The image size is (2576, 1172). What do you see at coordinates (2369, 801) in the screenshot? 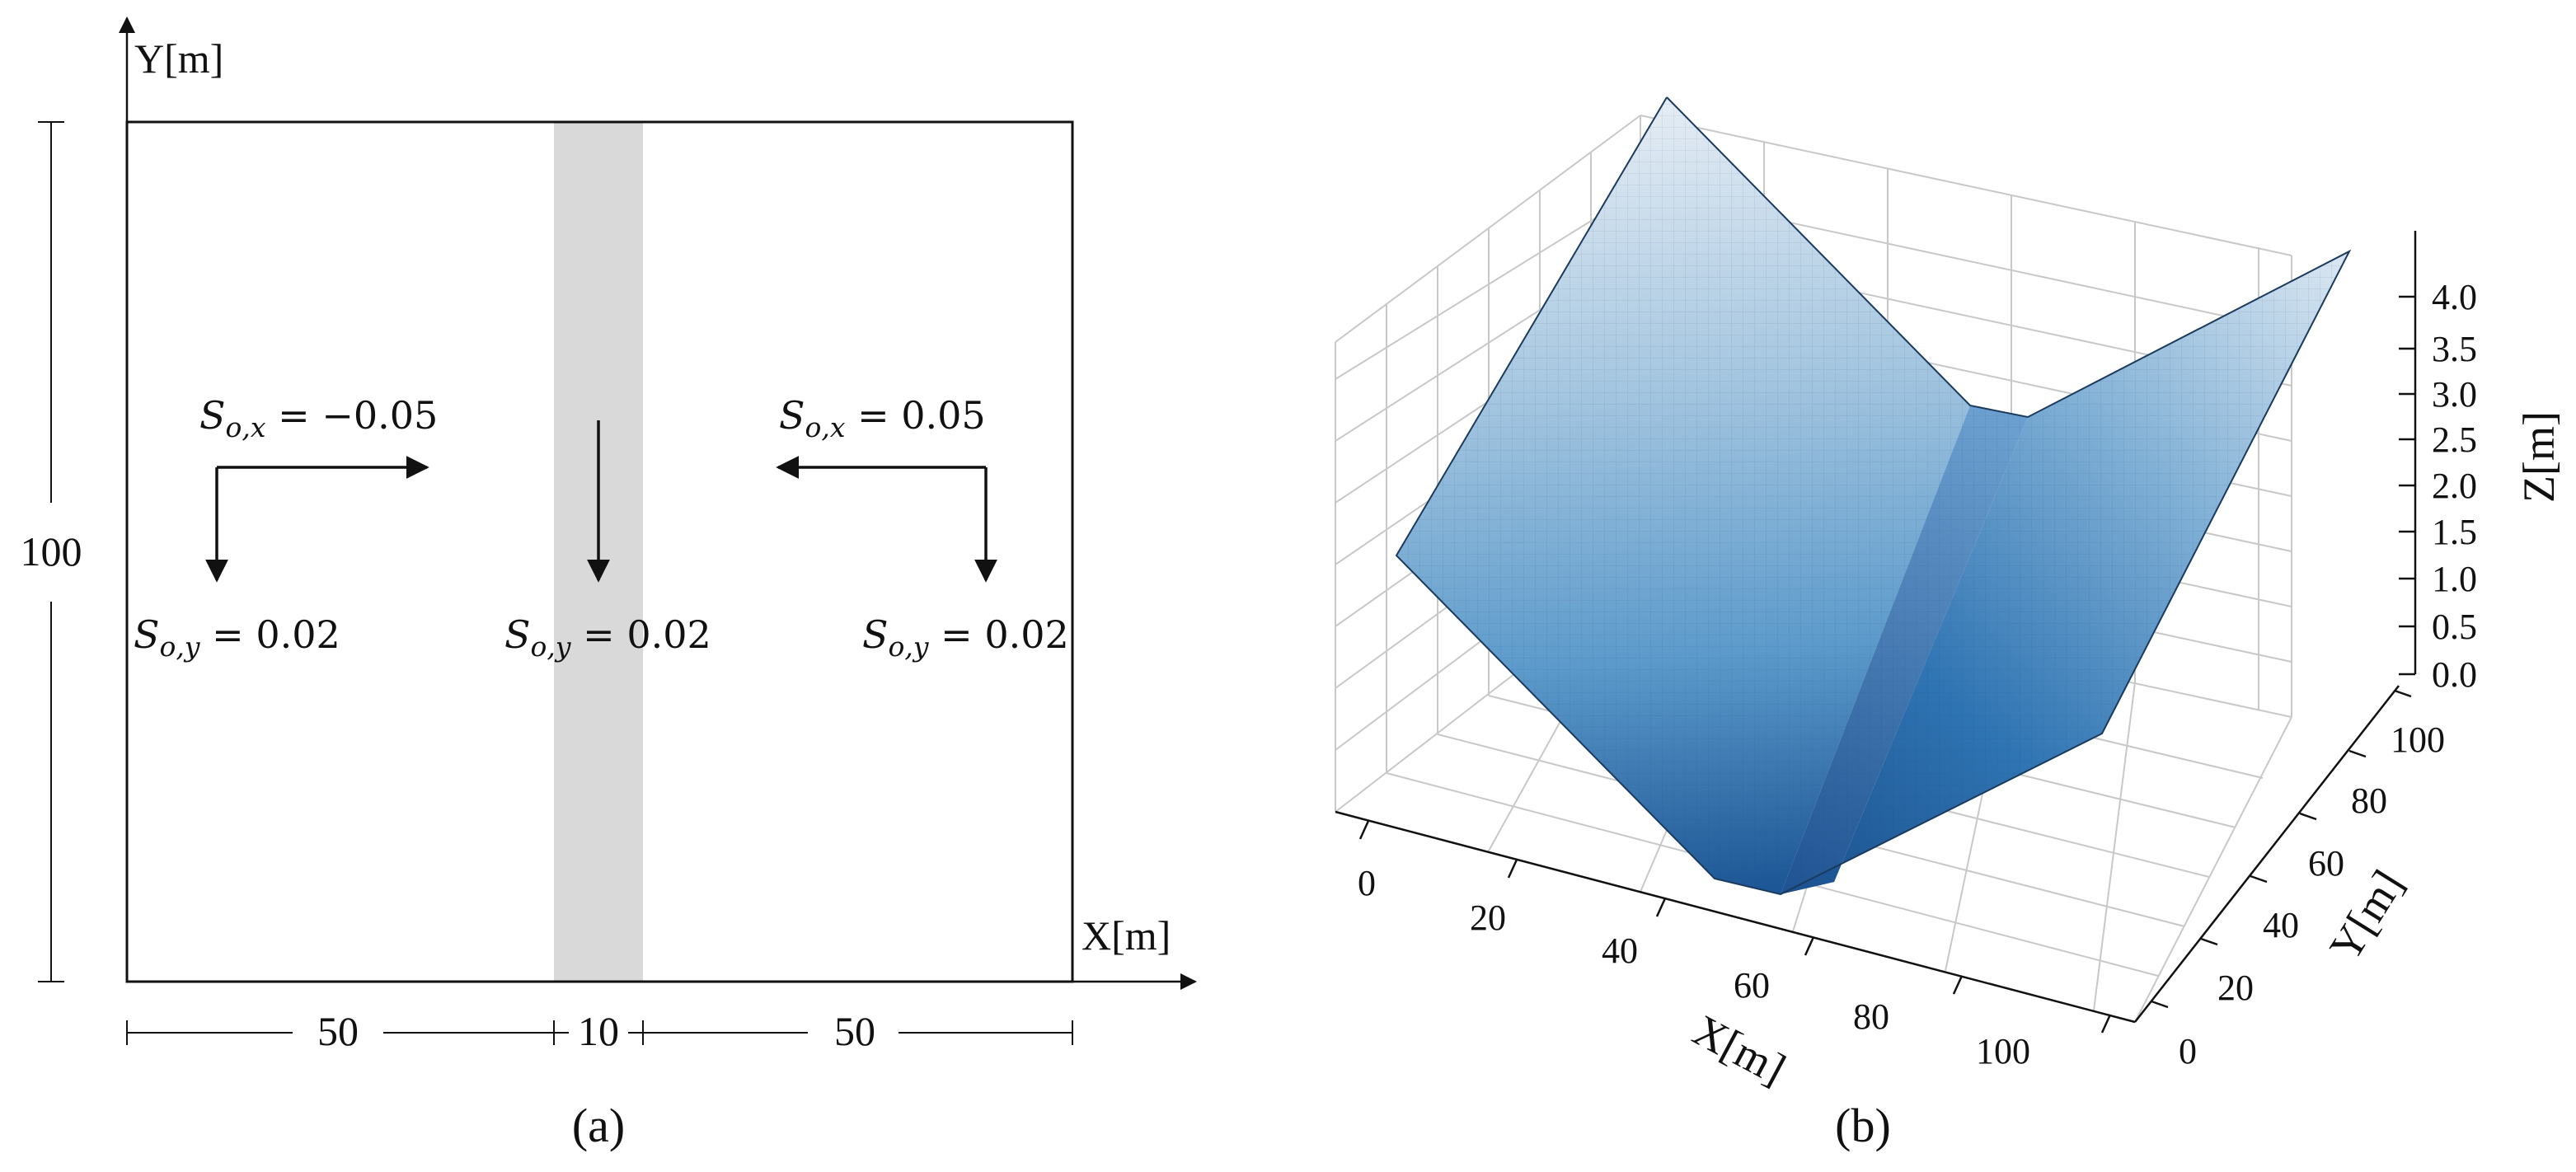
I see `y-tick-label: 80` at bounding box center [2369, 801].